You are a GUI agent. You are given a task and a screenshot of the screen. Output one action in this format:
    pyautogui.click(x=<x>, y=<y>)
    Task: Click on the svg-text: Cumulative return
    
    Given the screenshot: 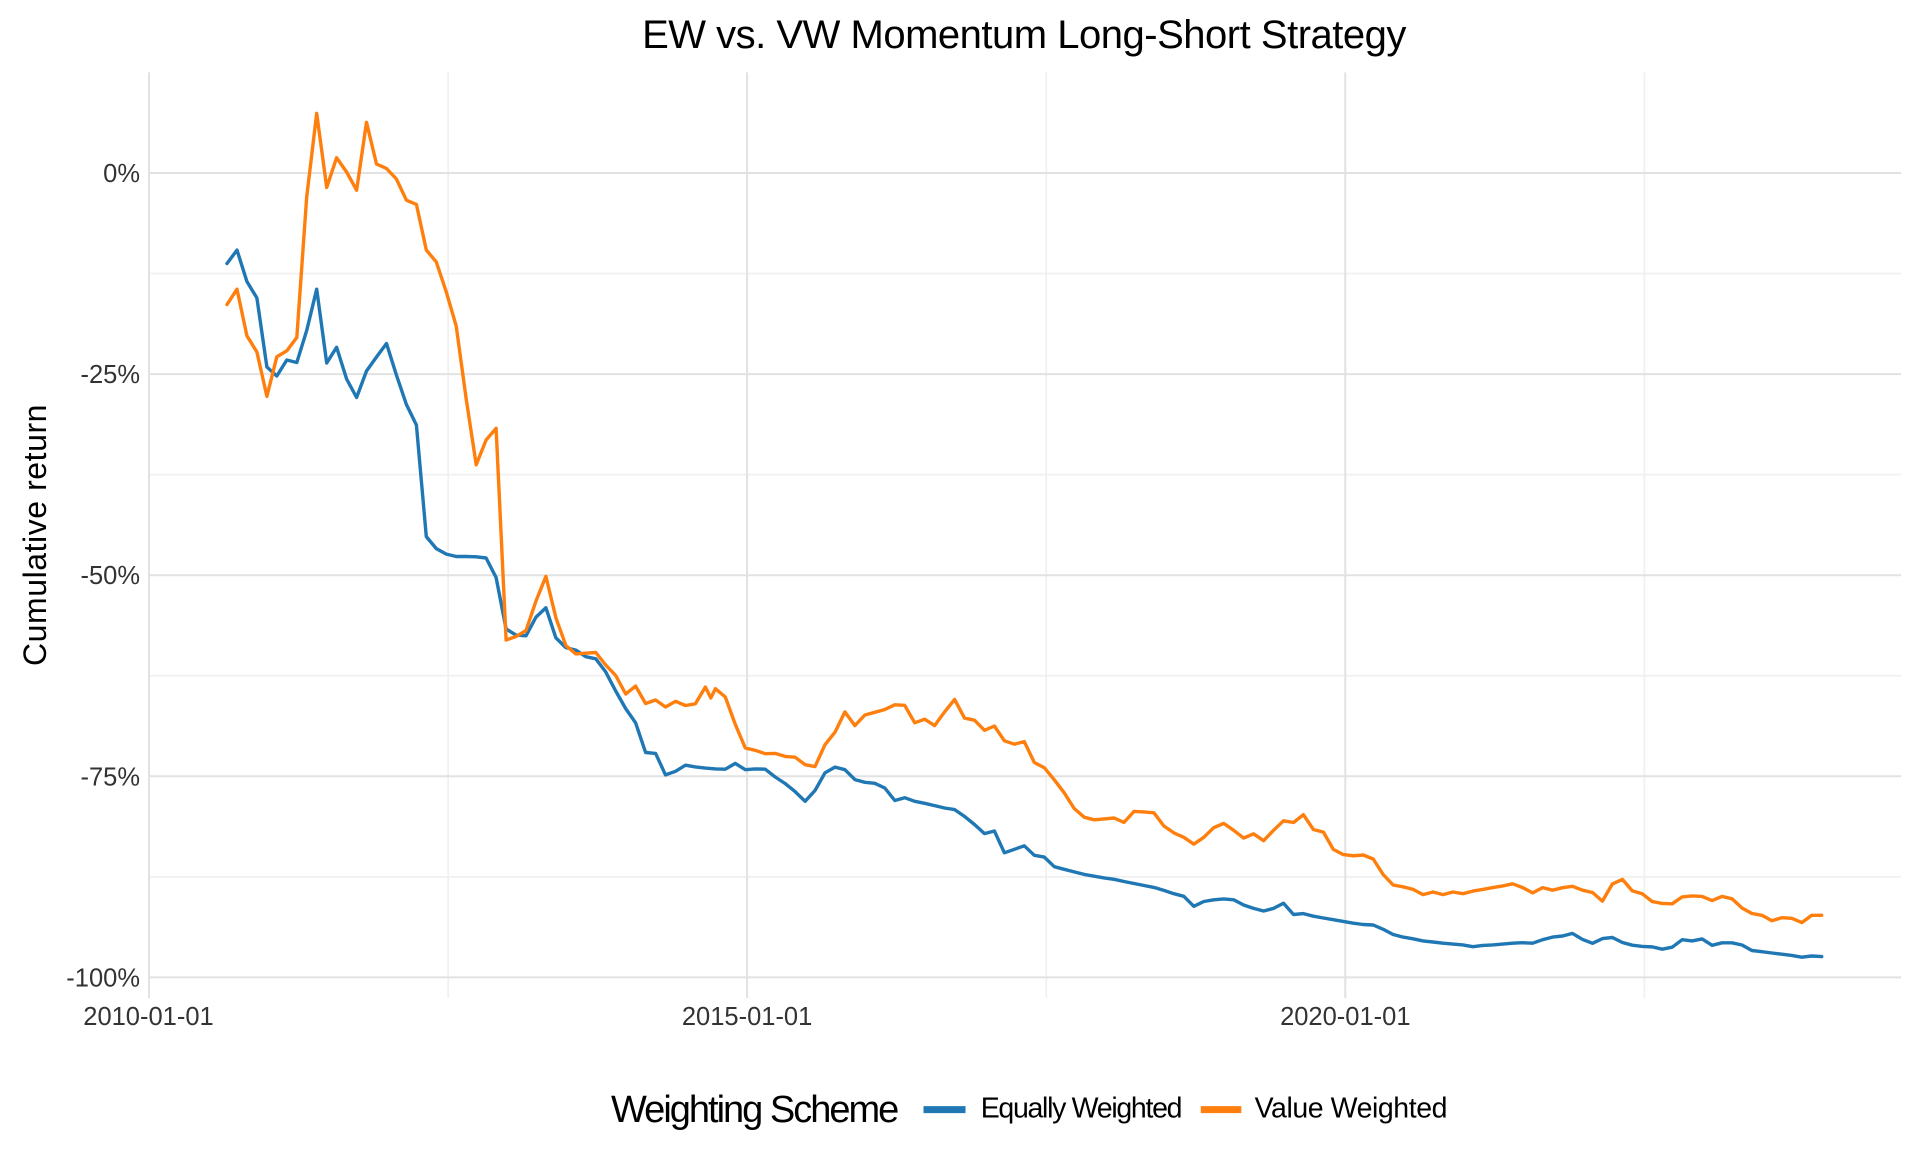 What is the action you would take?
    pyautogui.click(x=35, y=535)
    